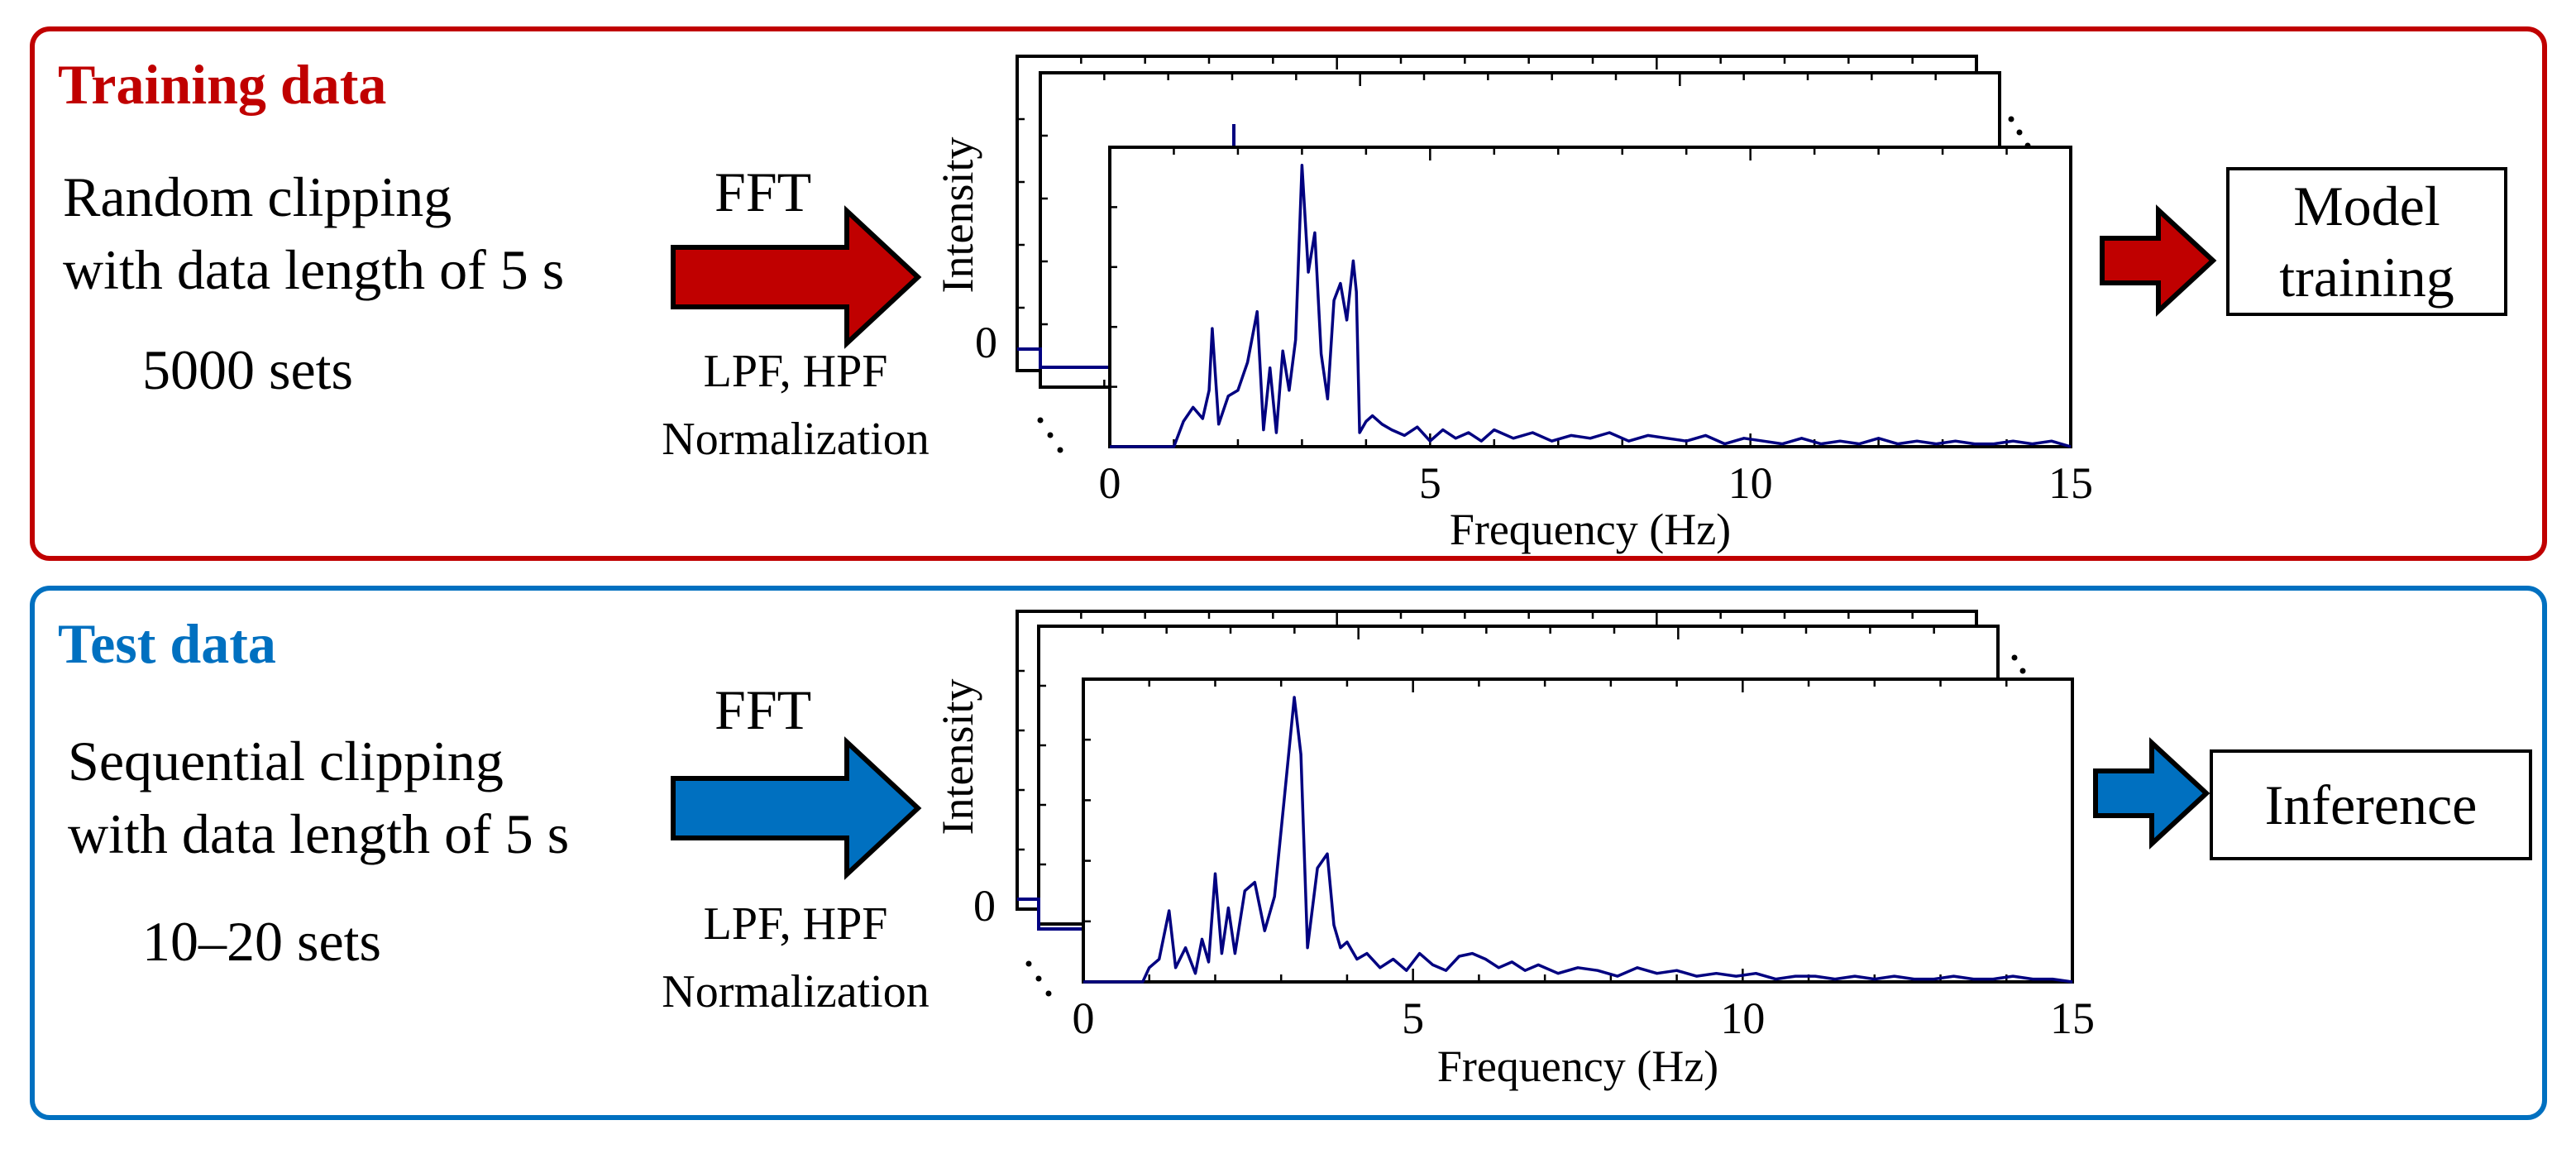 This screenshot has height=1149, width=2576. What do you see at coordinates (2019, 132) in the screenshot?
I see `ellipsis-dots-top` at bounding box center [2019, 132].